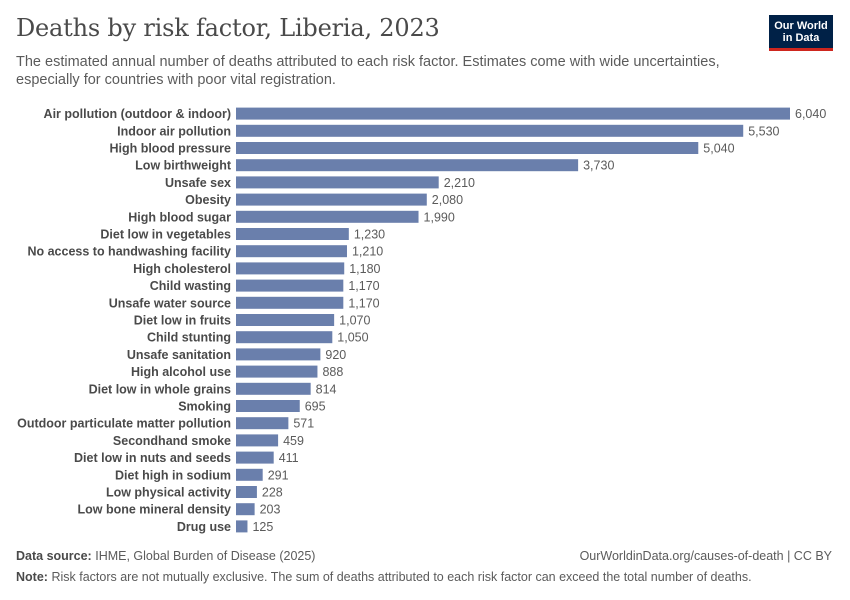 The image size is (850, 600). I want to click on value-label: 411, so click(289, 458).